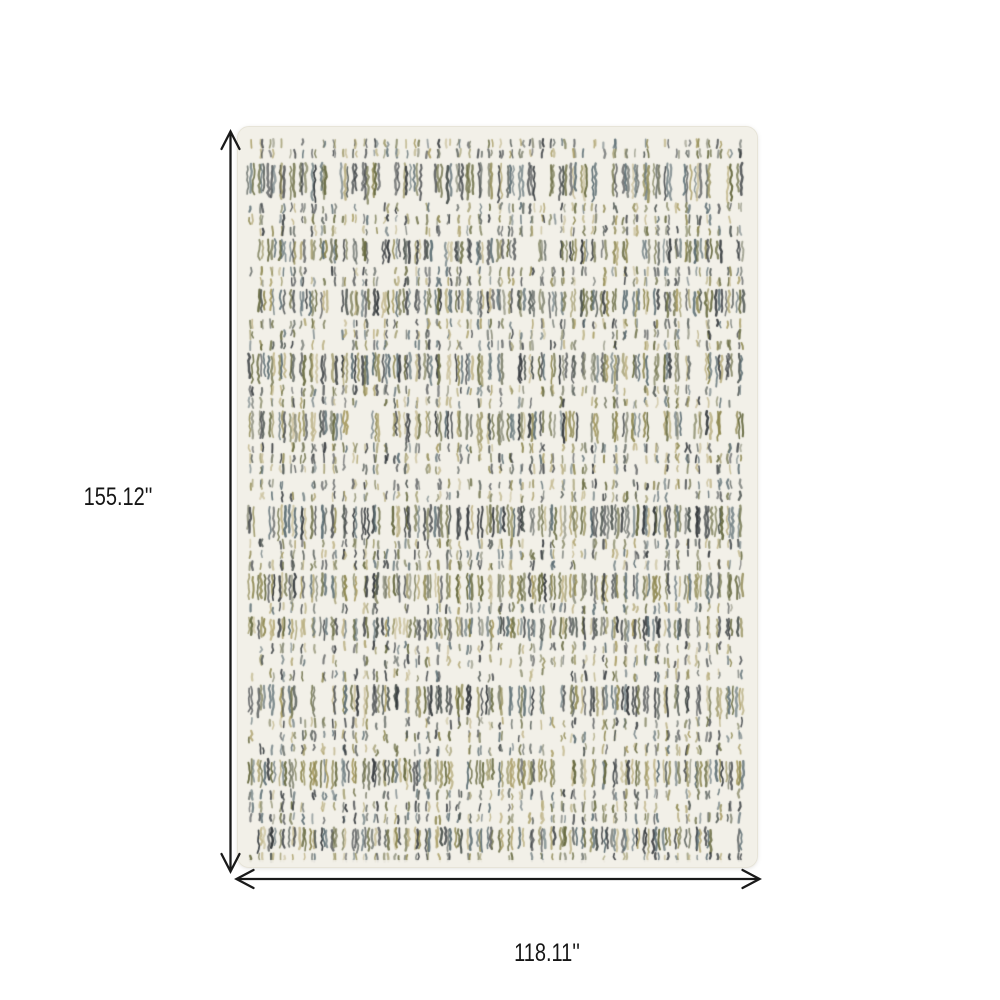  I want to click on height-dimension-arrow, so click(230, 501).